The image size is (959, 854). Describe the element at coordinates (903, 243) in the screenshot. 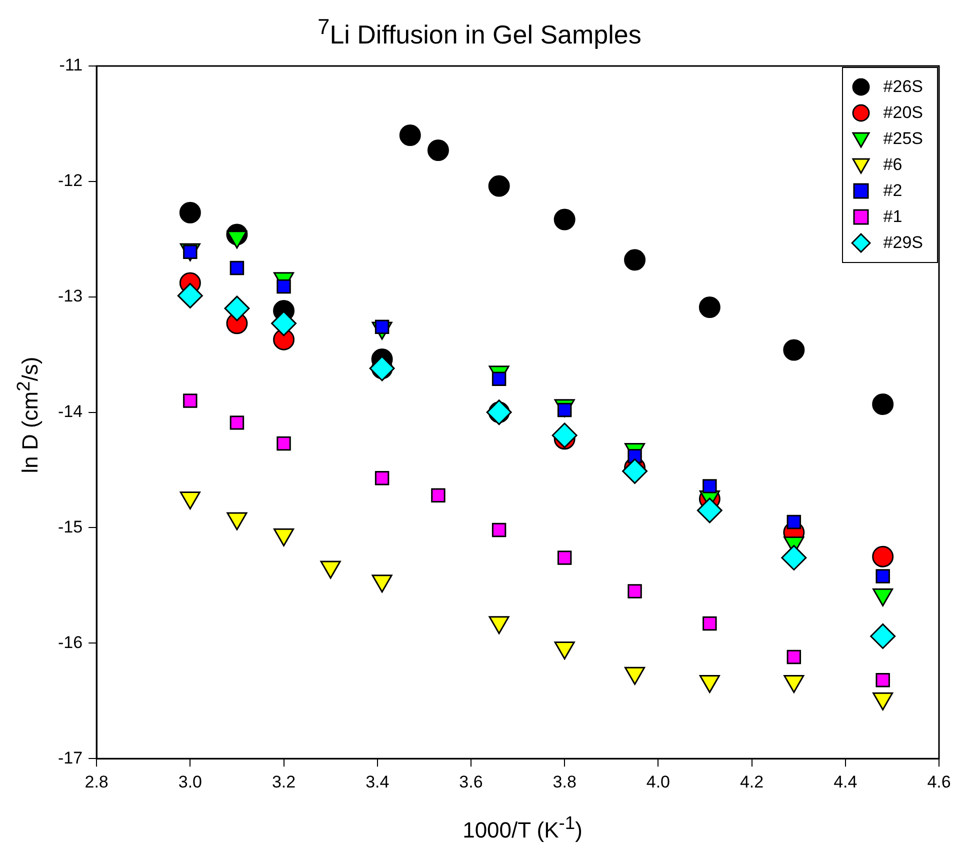

I see `legend-label: #29S` at that location.